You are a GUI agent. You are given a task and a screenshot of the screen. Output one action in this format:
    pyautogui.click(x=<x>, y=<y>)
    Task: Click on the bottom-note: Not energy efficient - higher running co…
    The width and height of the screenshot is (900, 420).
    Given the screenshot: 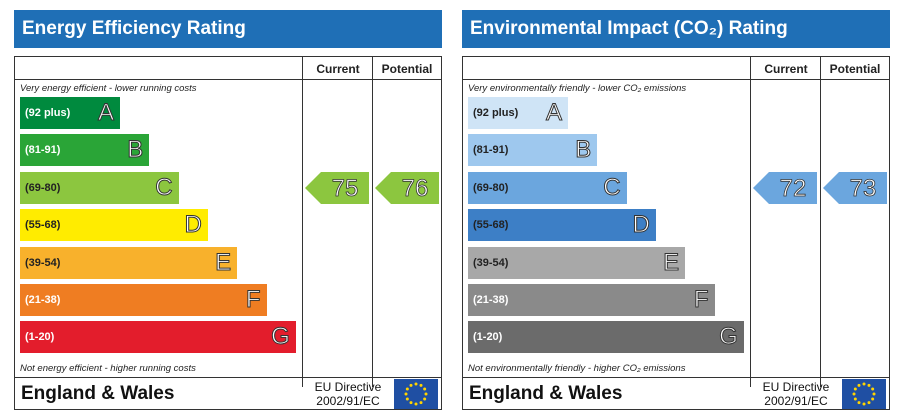 What is the action you would take?
    pyautogui.click(x=108, y=368)
    